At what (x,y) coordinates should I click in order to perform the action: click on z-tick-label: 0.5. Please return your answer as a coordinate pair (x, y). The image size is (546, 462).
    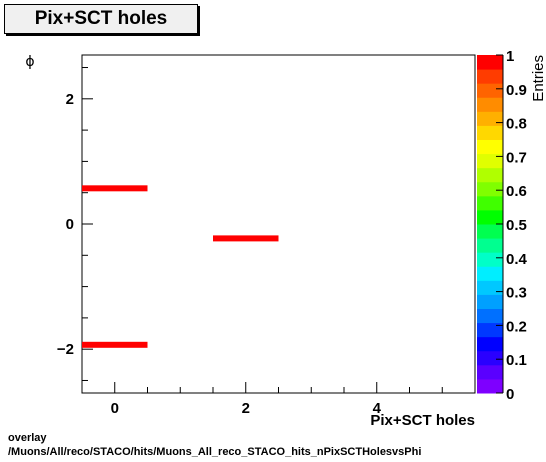
    Looking at the image, I should click on (516, 225).